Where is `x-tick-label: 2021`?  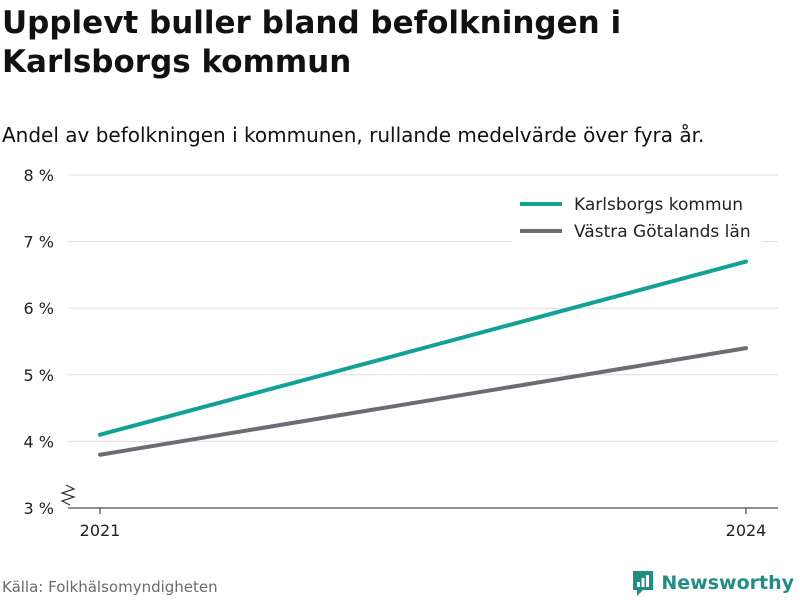 x-tick-label: 2021 is located at coordinates (100, 530).